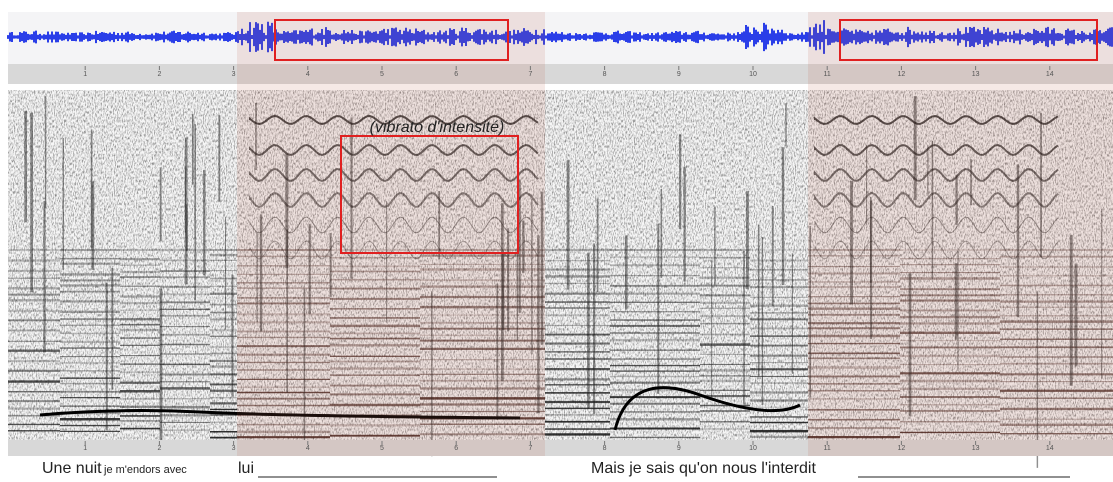 This screenshot has width=1113, height=482. What do you see at coordinates (560, 448) in the screenshot?
I see `bottom-ruler` at bounding box center [560, 448].